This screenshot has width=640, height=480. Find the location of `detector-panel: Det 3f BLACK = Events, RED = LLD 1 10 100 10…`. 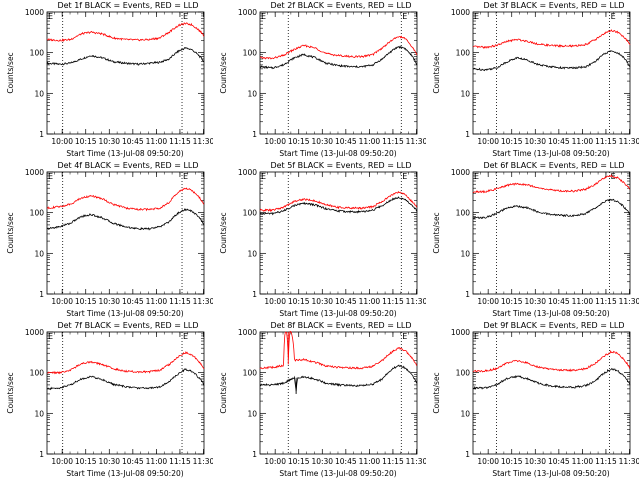

detector-panel: Det 3f BLACK = Events, RED = LLD 1 10 100 10… is located at coordinates (532, 80).